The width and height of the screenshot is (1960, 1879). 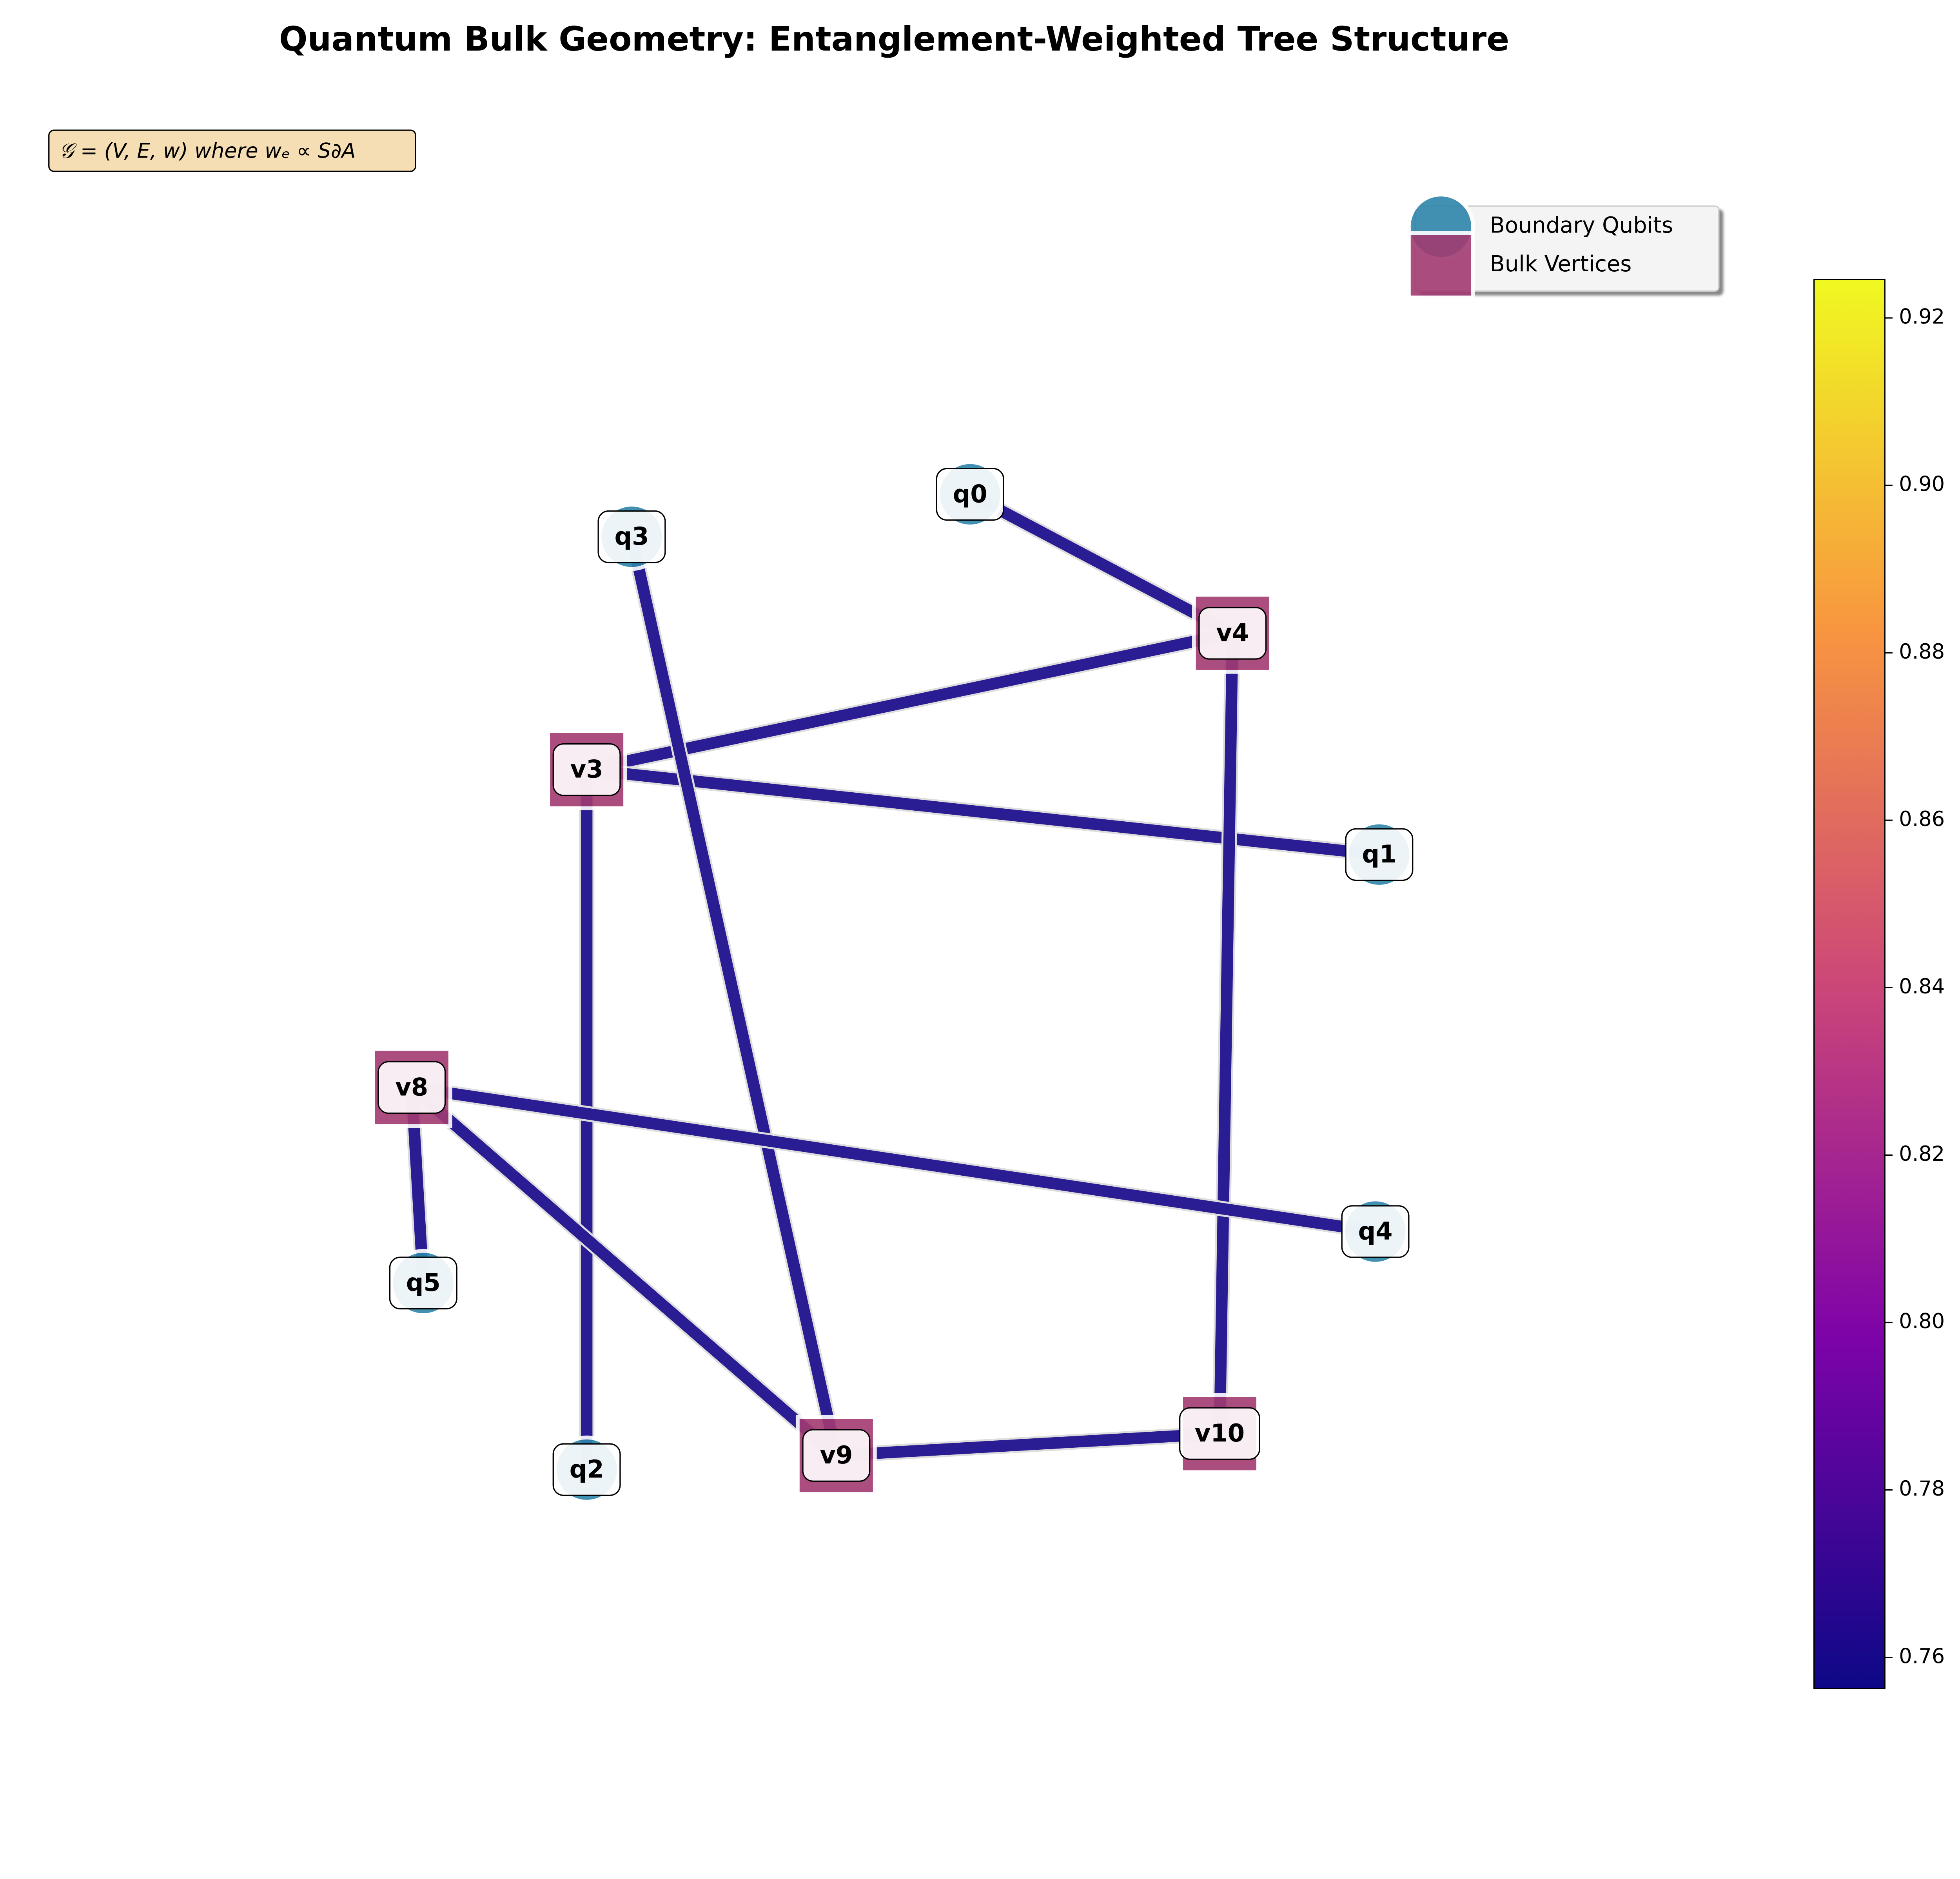 I want to click on legend-marker, so click(x=1440, y=265).